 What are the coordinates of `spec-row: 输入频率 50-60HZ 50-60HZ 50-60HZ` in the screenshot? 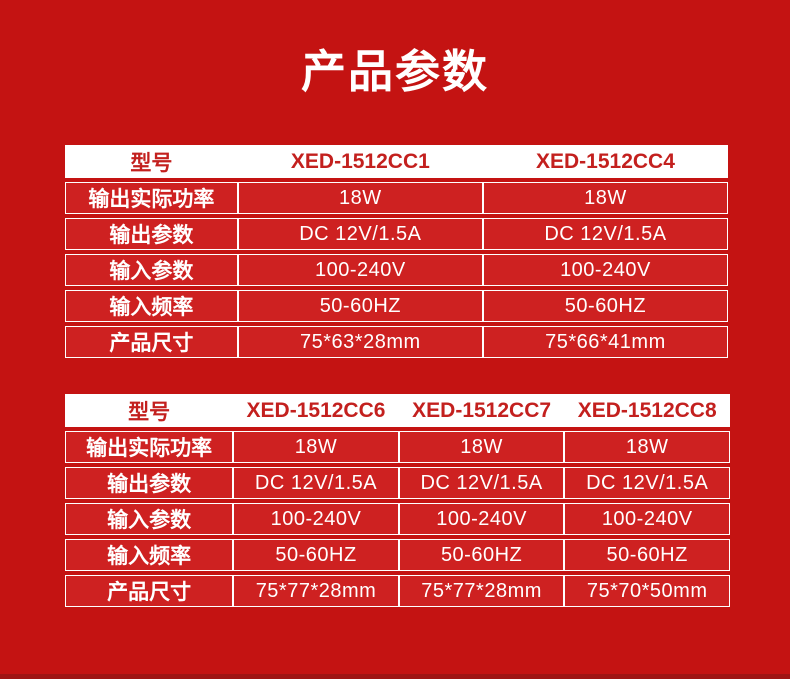 It's located at (397, 555).